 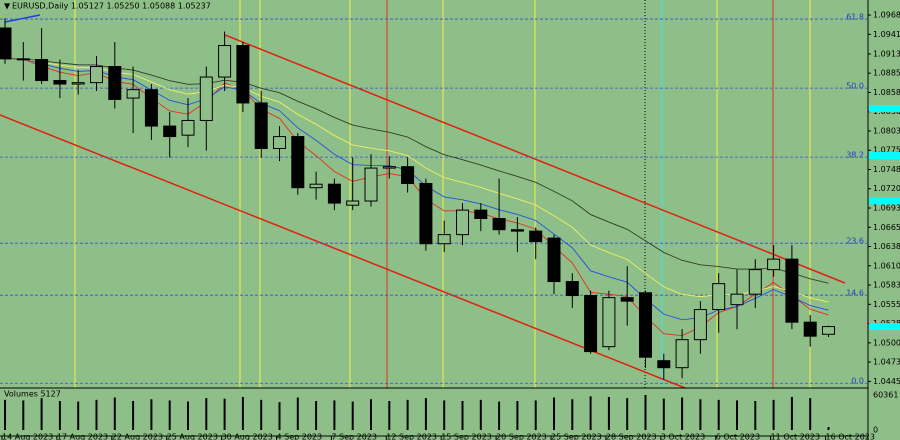 I want to click on x-tick-label: 15 Sep 2023, so click(x=466, y=436).